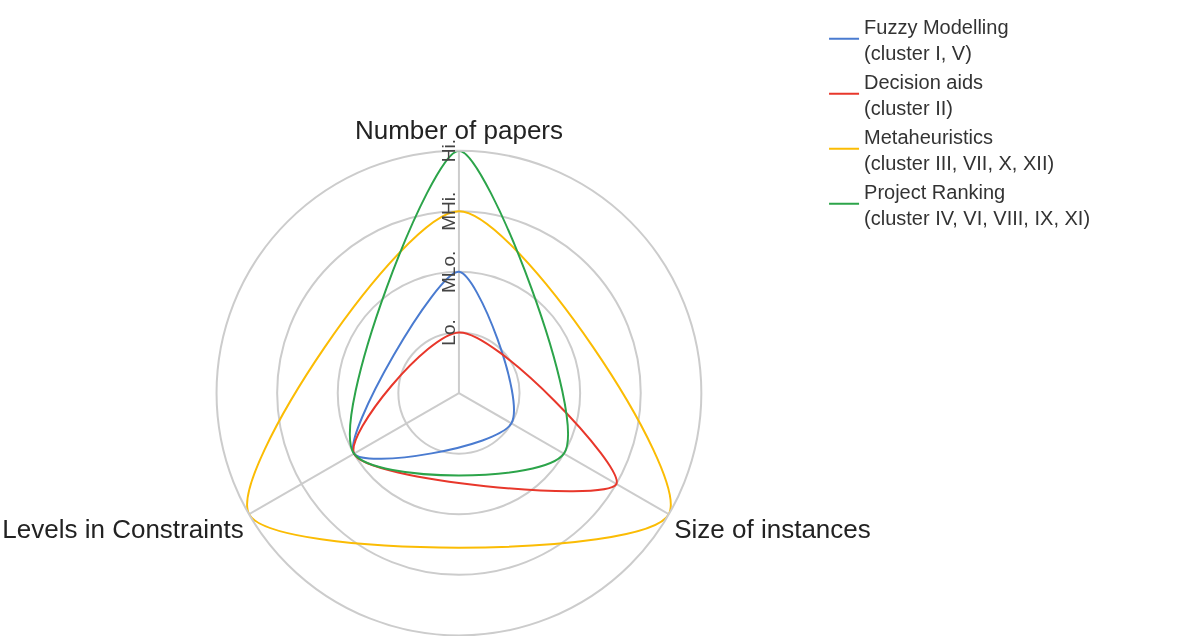 The height and width of the screenshot is (636, 1203). I want to click on y-tick-label: Lo., so click(448, 332).